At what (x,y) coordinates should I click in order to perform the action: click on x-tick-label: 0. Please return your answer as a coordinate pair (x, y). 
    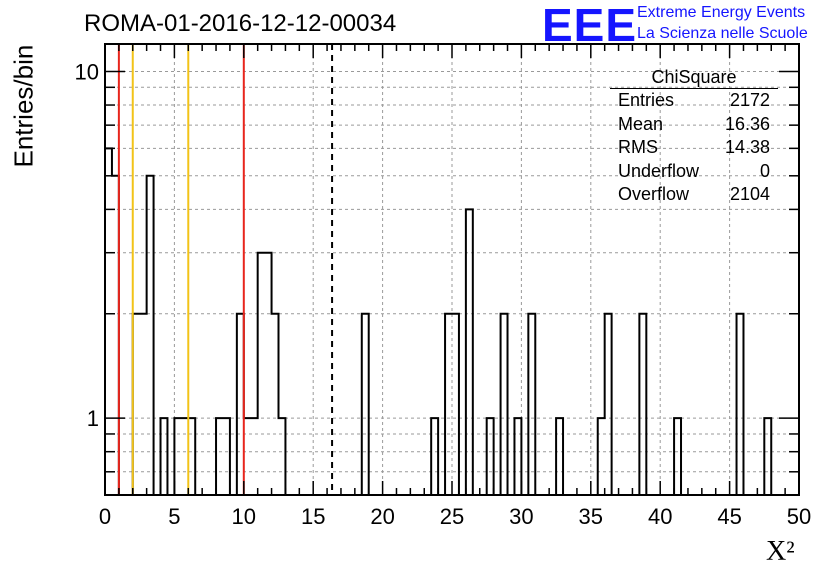
    Looking at the image, I should click on (105, 516).